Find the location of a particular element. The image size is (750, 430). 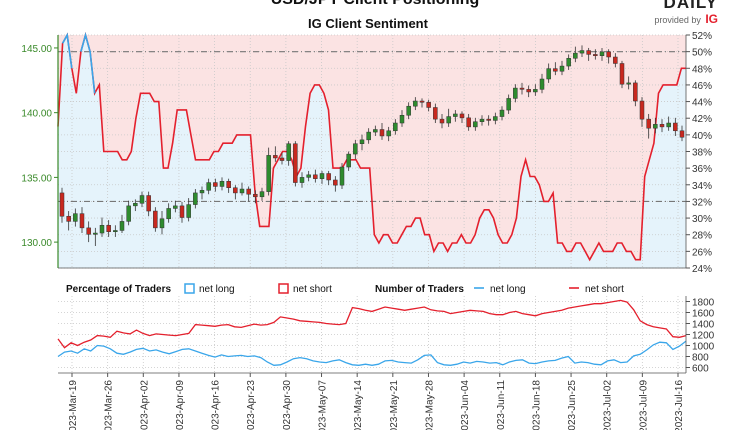

brand-ig-logo: IG is located at coordinates (711, 19).